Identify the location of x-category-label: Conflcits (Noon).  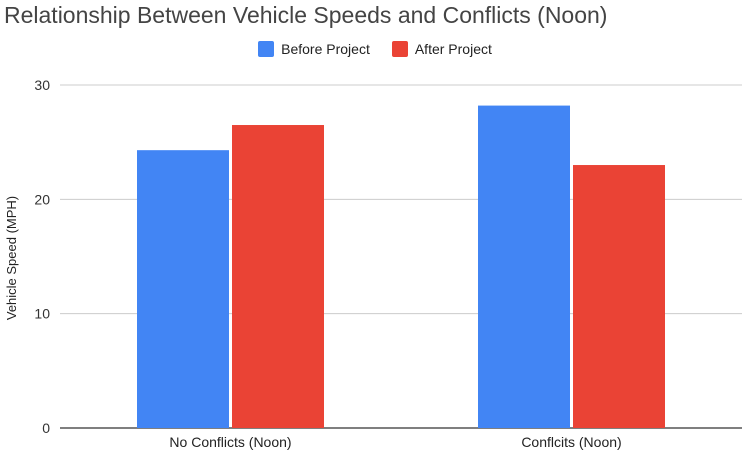
(571, 442).